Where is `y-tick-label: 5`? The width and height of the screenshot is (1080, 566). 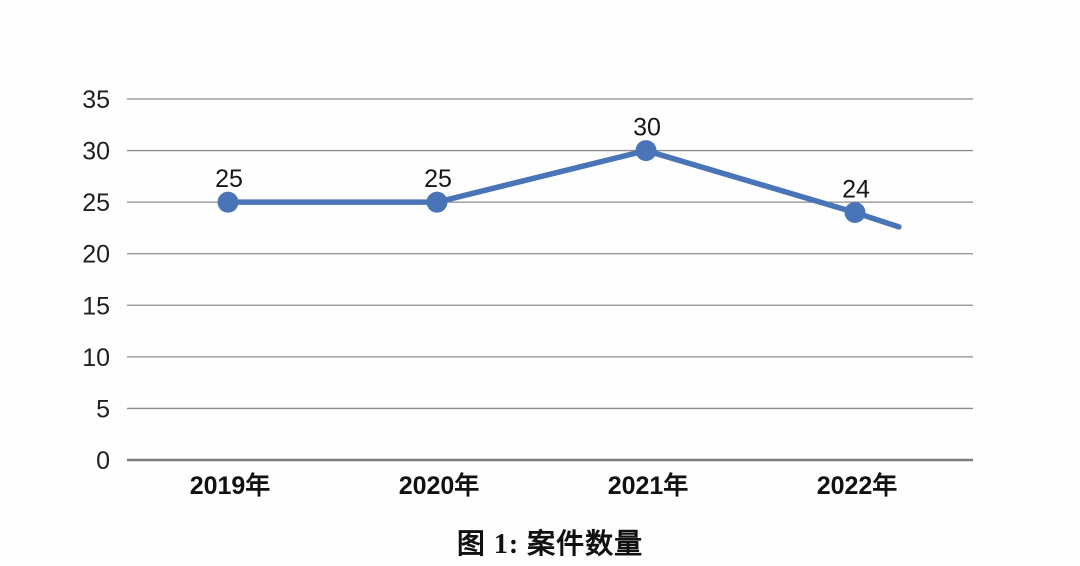
y-tick-label: 5 is located at coordinates (103, 409).